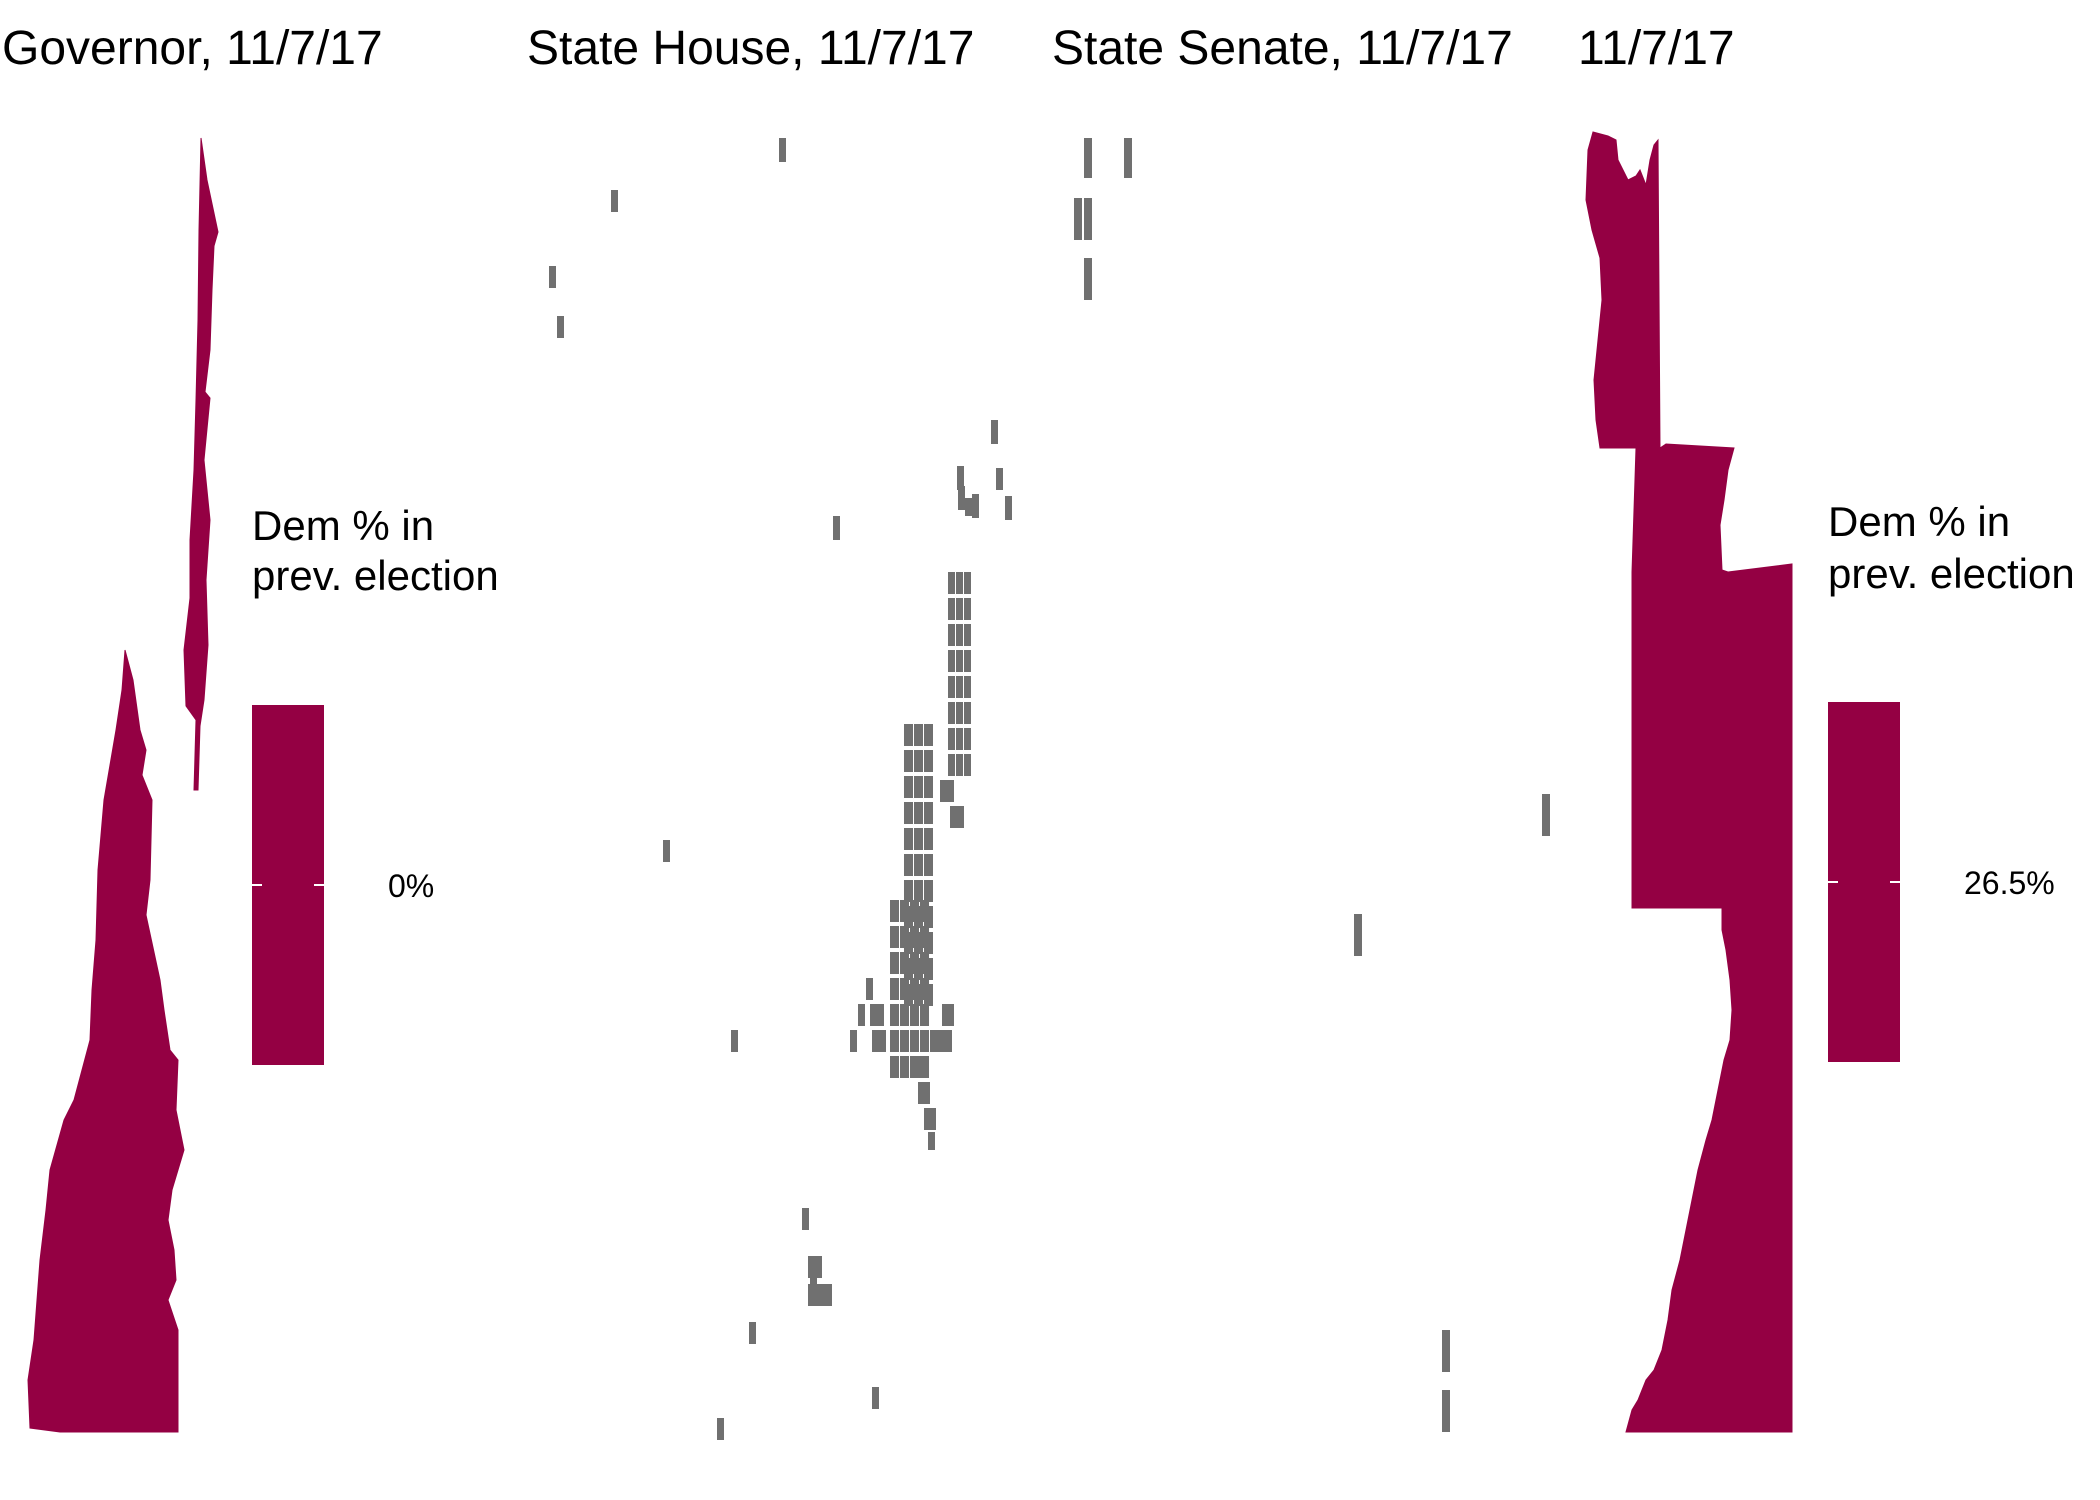 This screenshot has height=1500, width=2100. What do you see at coordinates (1709, 1170) in the screenshot?
I see `fourth-map-south-region` at bounding box center [1709, 1170].